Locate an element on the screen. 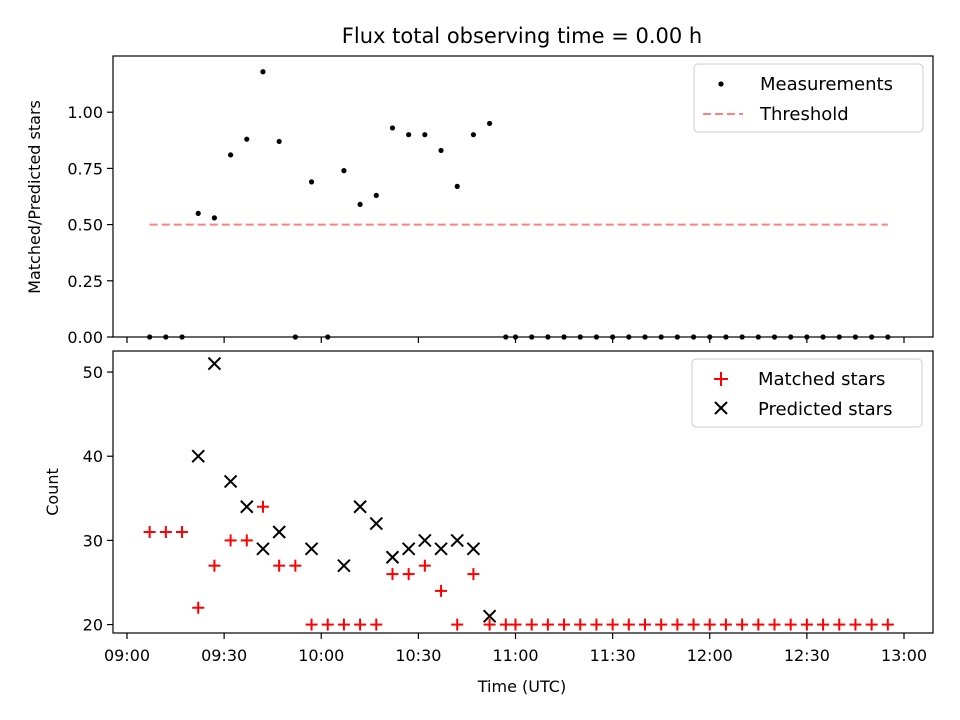 The width and height of the screenshot is (960, 720). bottom-panel-ylabel: Count is located at coordinates (52, 492).